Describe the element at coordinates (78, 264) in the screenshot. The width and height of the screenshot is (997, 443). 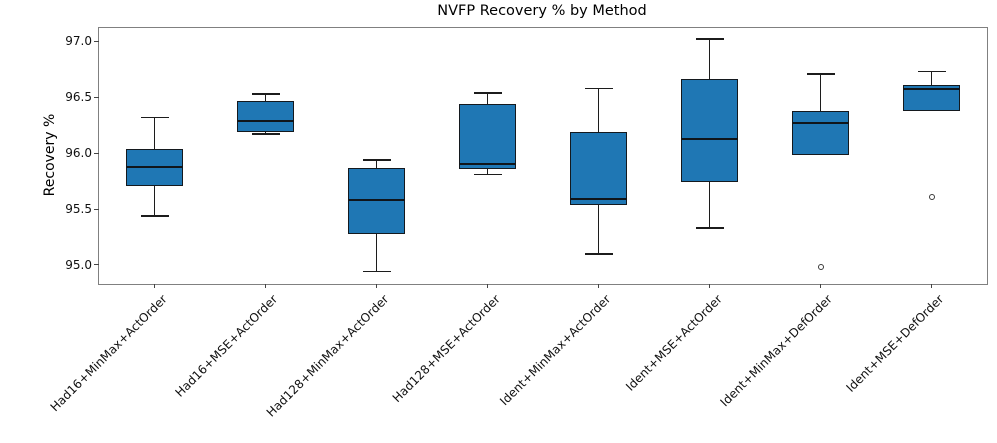
I see `y-tick-label: 95.0` at that location.